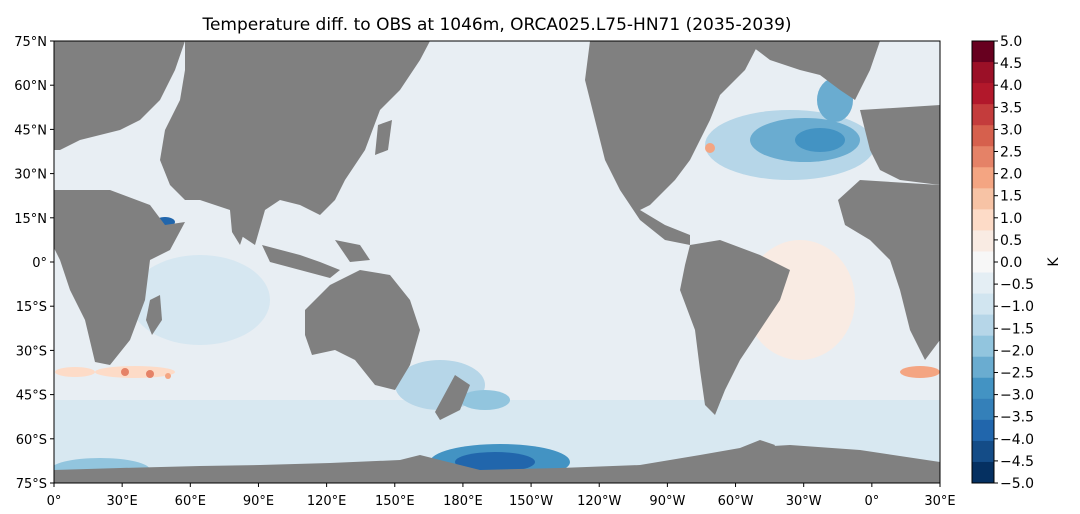 This screenshot has width=1080, height=514. I want to click on antarctic-peninsula-land, so click(757, 447).